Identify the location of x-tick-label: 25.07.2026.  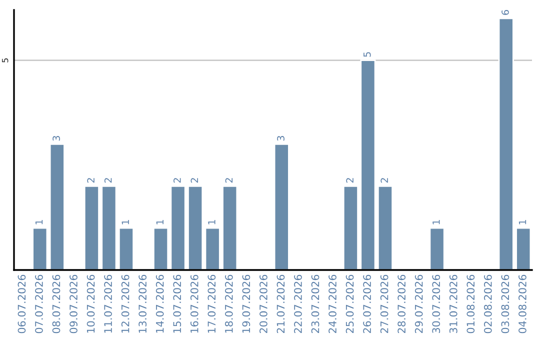
(350, 304).